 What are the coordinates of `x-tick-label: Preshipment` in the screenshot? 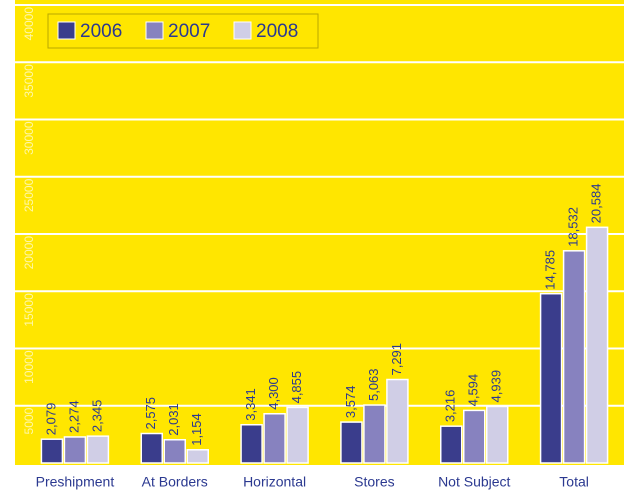 It's located at (75, 482).